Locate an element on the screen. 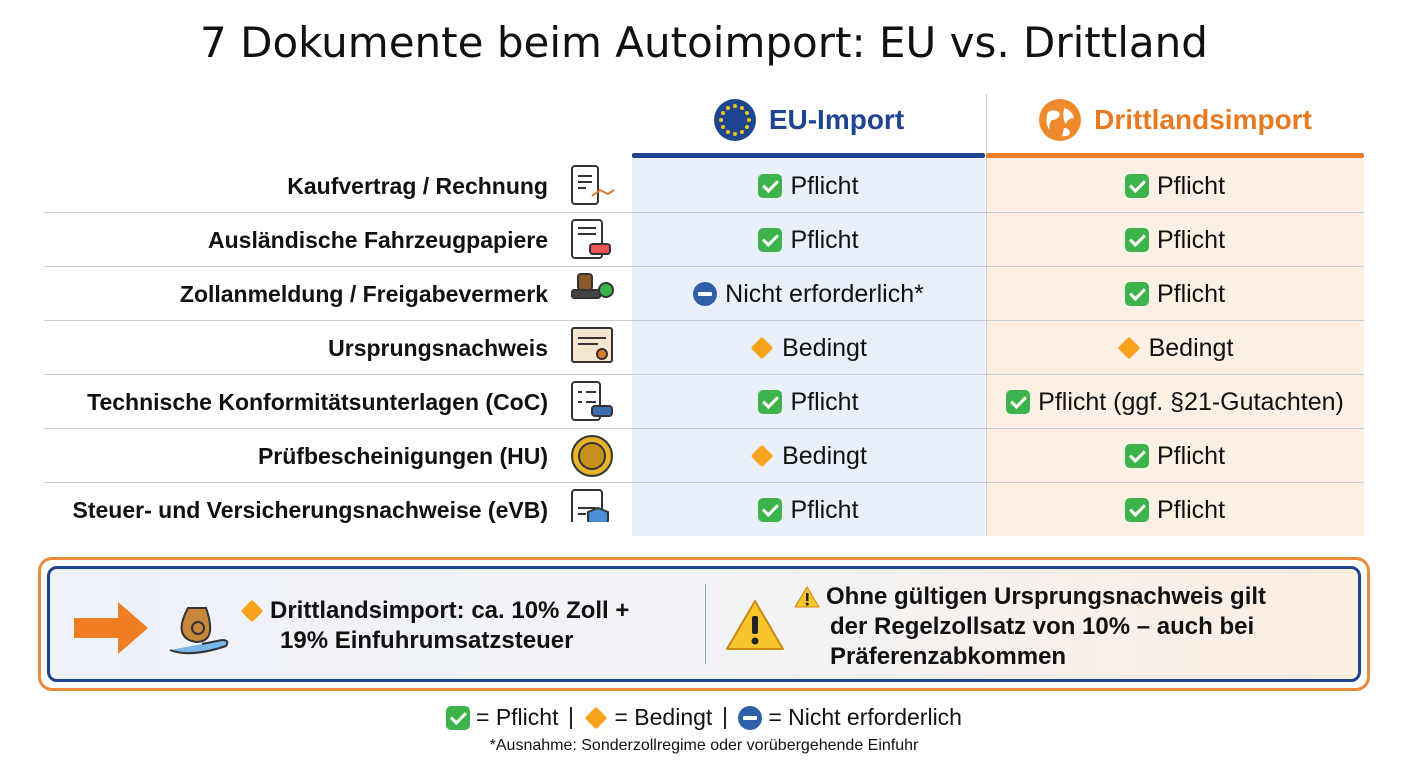  legend-item: = Nicht erforderlich is located at coordinates (865, 717).